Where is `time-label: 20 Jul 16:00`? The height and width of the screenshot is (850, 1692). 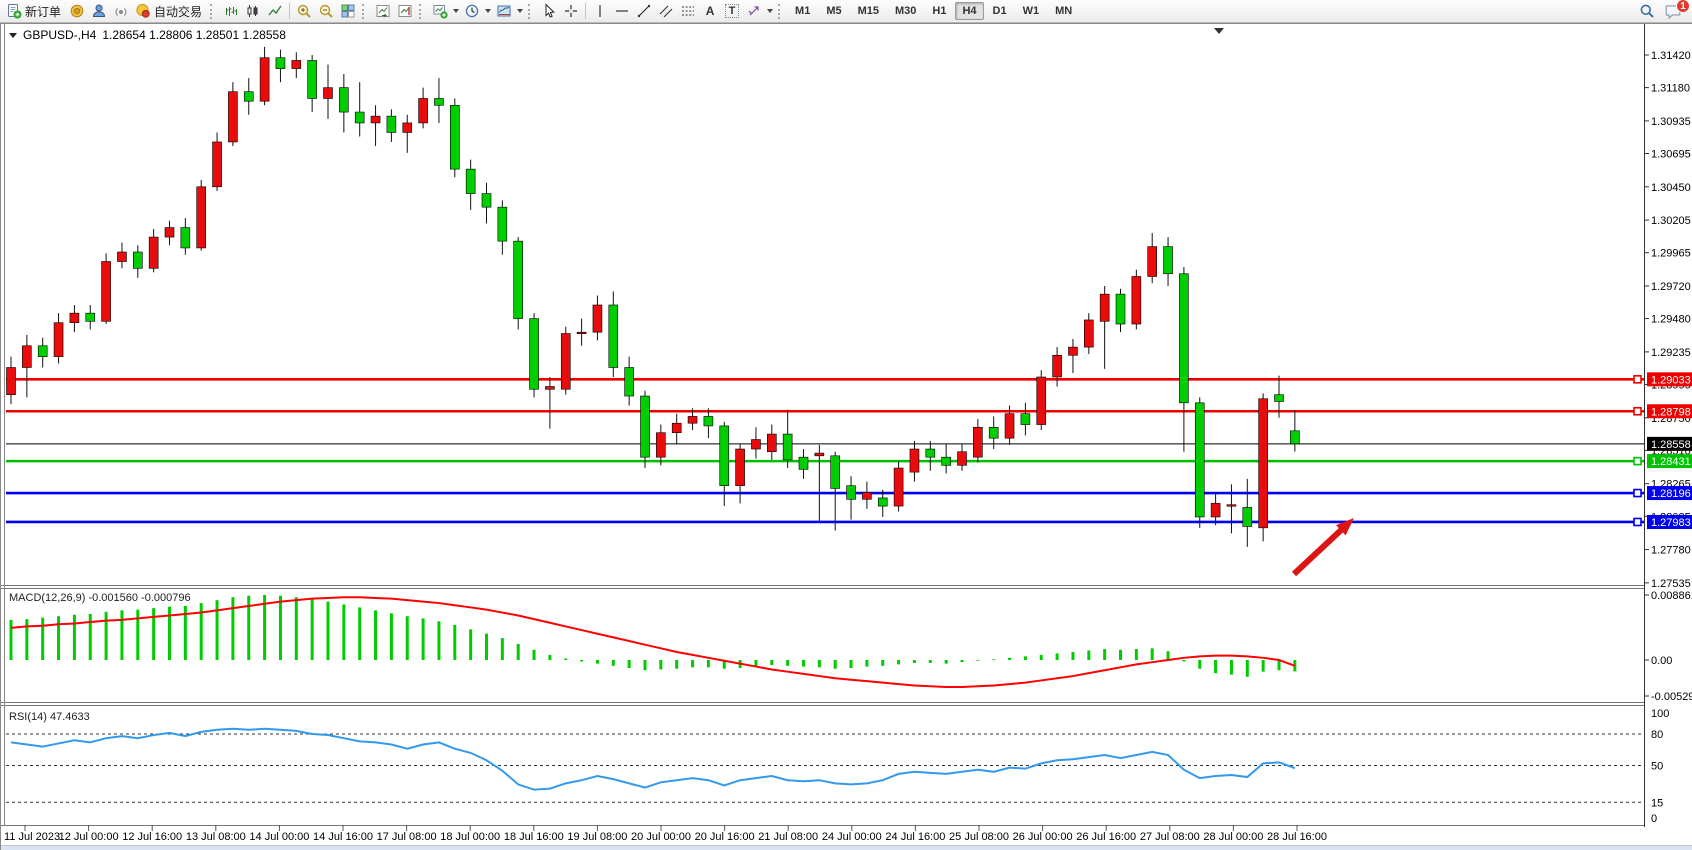
time-label: 20 Jul 16:00 is located at coordinates (725, 837).